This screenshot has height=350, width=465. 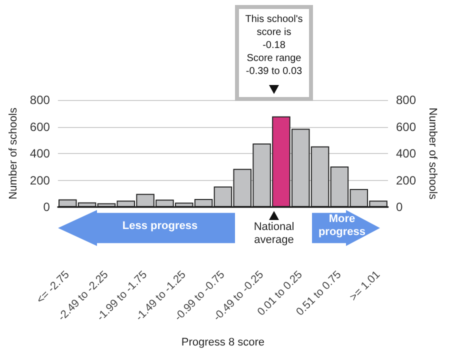 What do you see at coordinates (406, 153) in the screenshot?
I see `y2-tick-label: 400` at bounding box center [406, 153].